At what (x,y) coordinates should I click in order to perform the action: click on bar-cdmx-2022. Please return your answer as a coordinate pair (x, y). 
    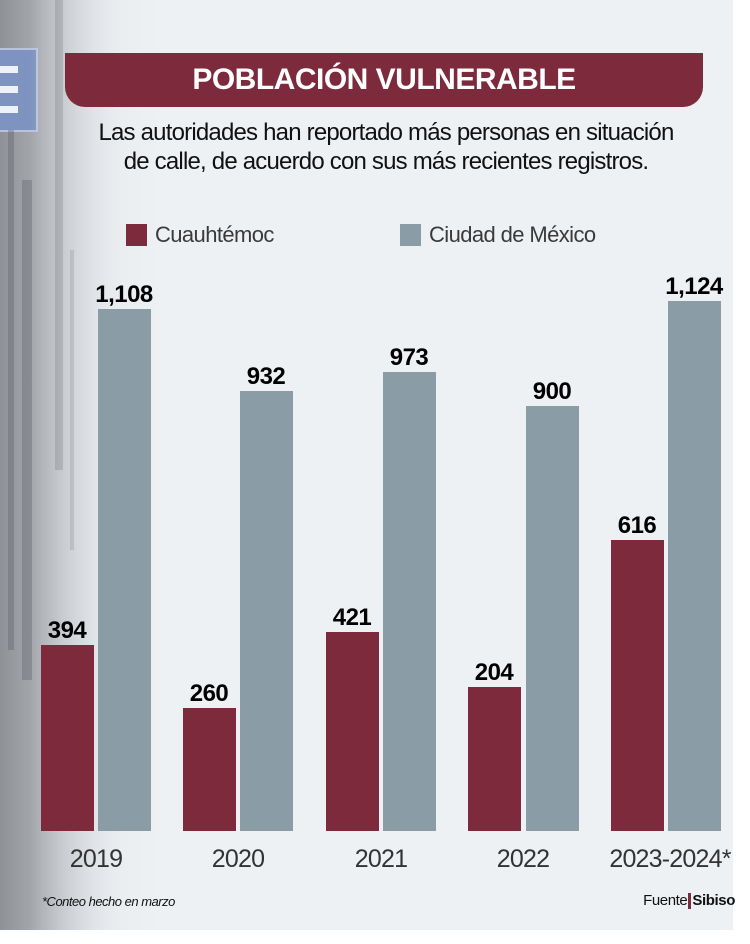
    Looking at the image, I should click on (552, 618).